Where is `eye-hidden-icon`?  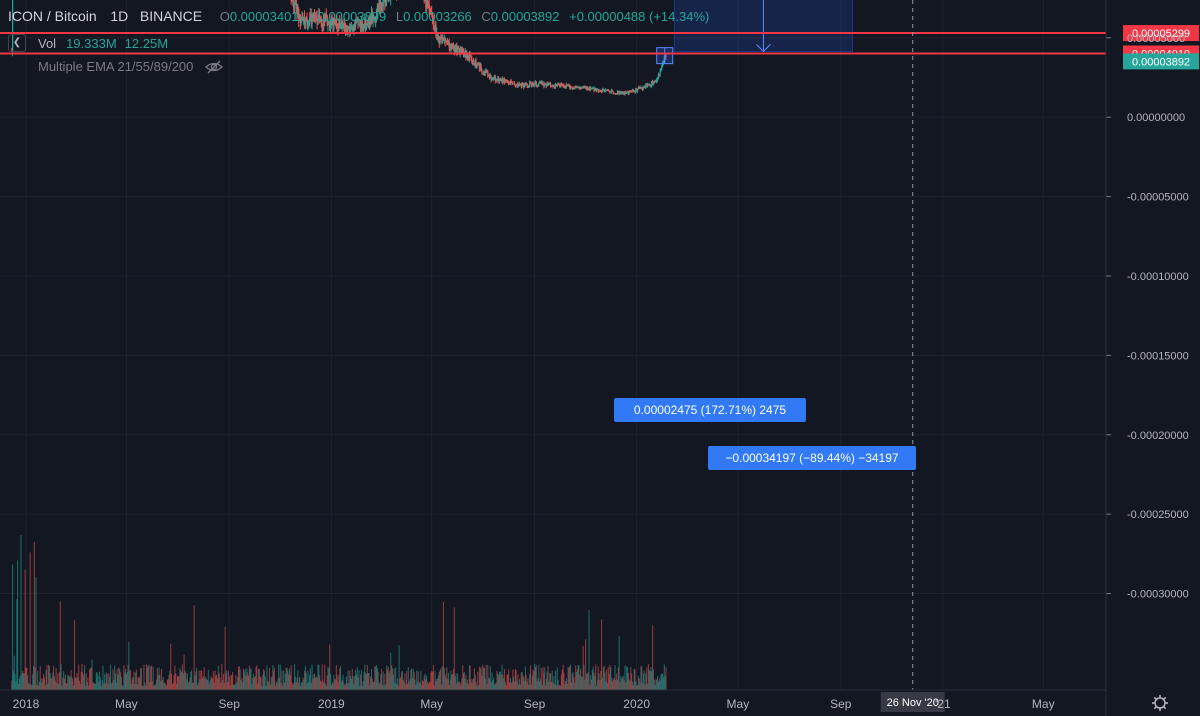
eye-hidden-icon is located at coordinates (214, 67).